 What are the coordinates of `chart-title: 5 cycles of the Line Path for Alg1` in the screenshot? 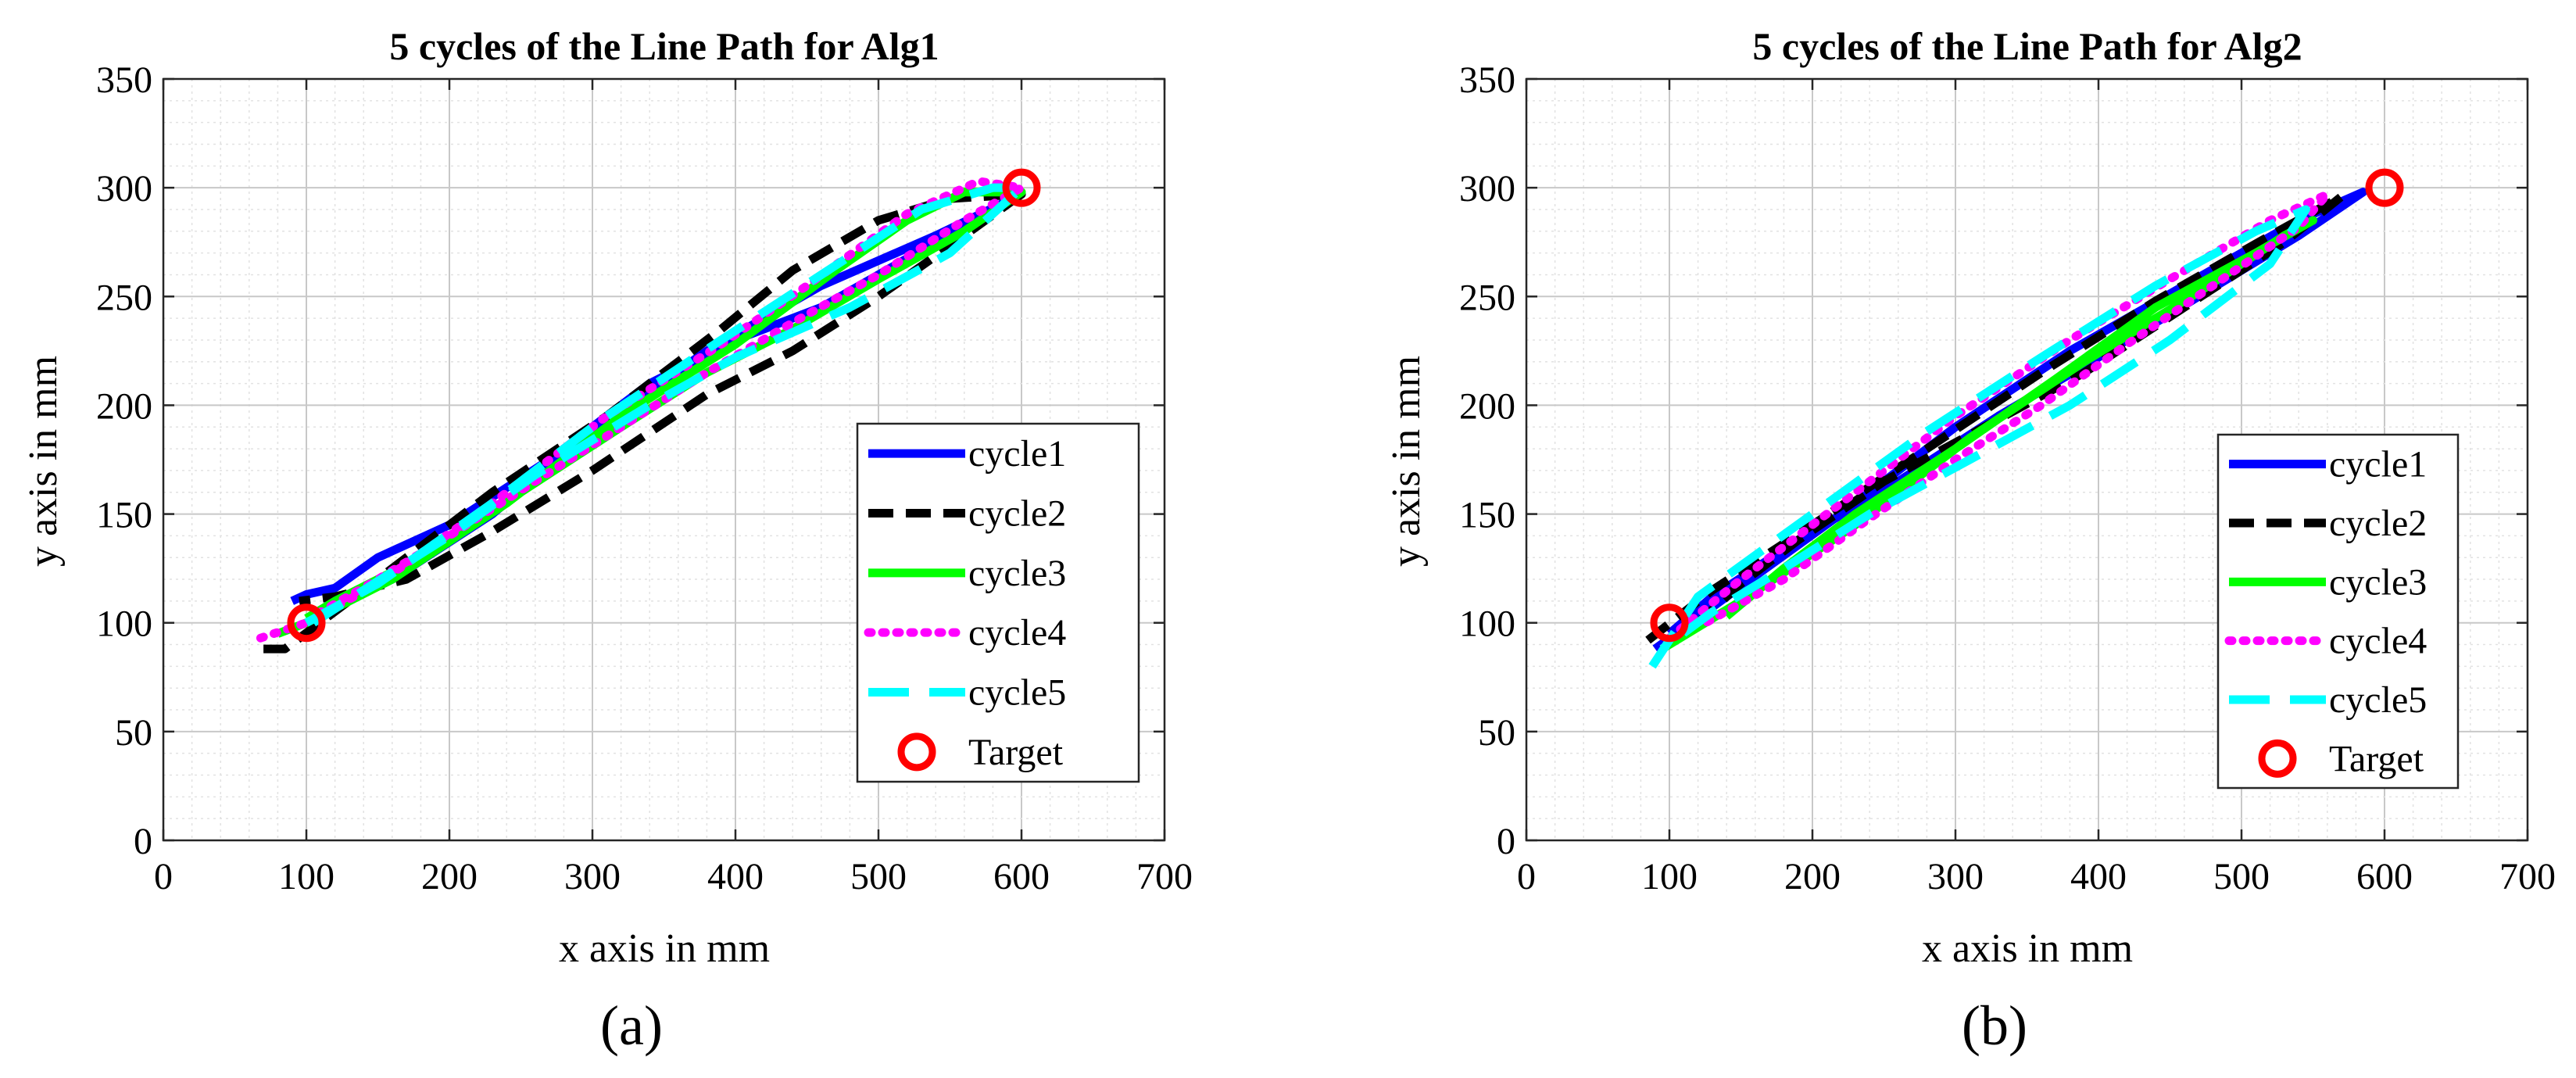 It's located at (664, 46).